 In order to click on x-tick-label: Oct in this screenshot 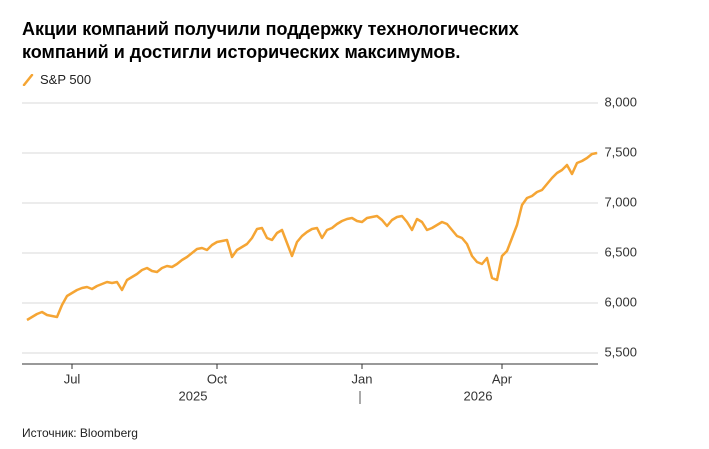, I will do `click(217, 378)`.